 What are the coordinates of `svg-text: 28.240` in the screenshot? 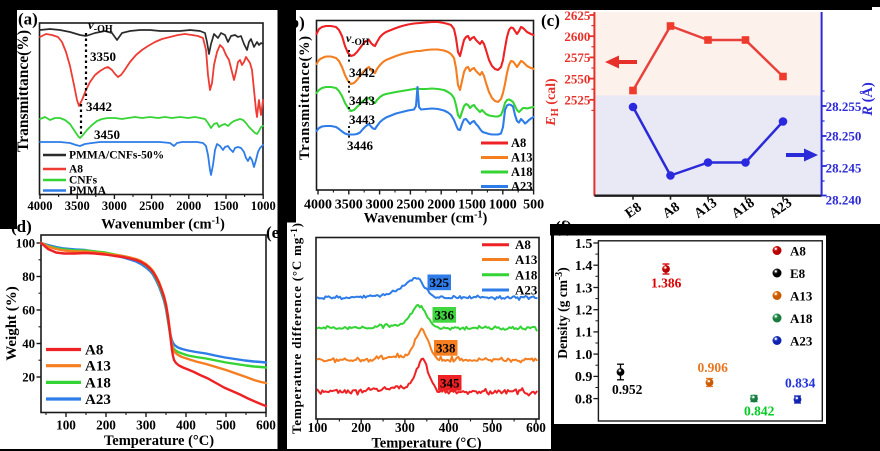 It's located at (844, 199).